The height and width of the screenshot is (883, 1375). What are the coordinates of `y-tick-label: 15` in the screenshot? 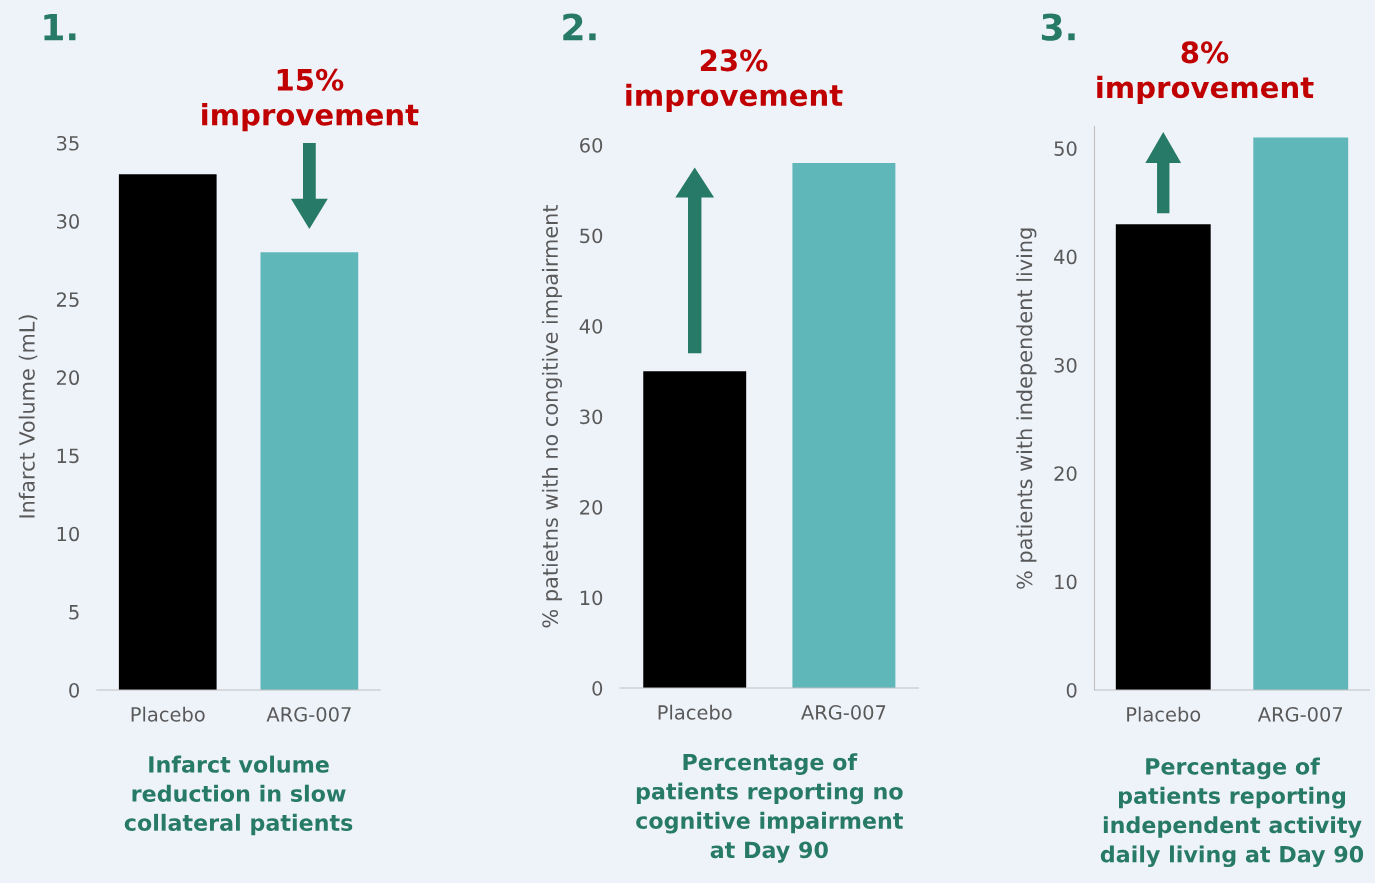 It's located at (68, 456).